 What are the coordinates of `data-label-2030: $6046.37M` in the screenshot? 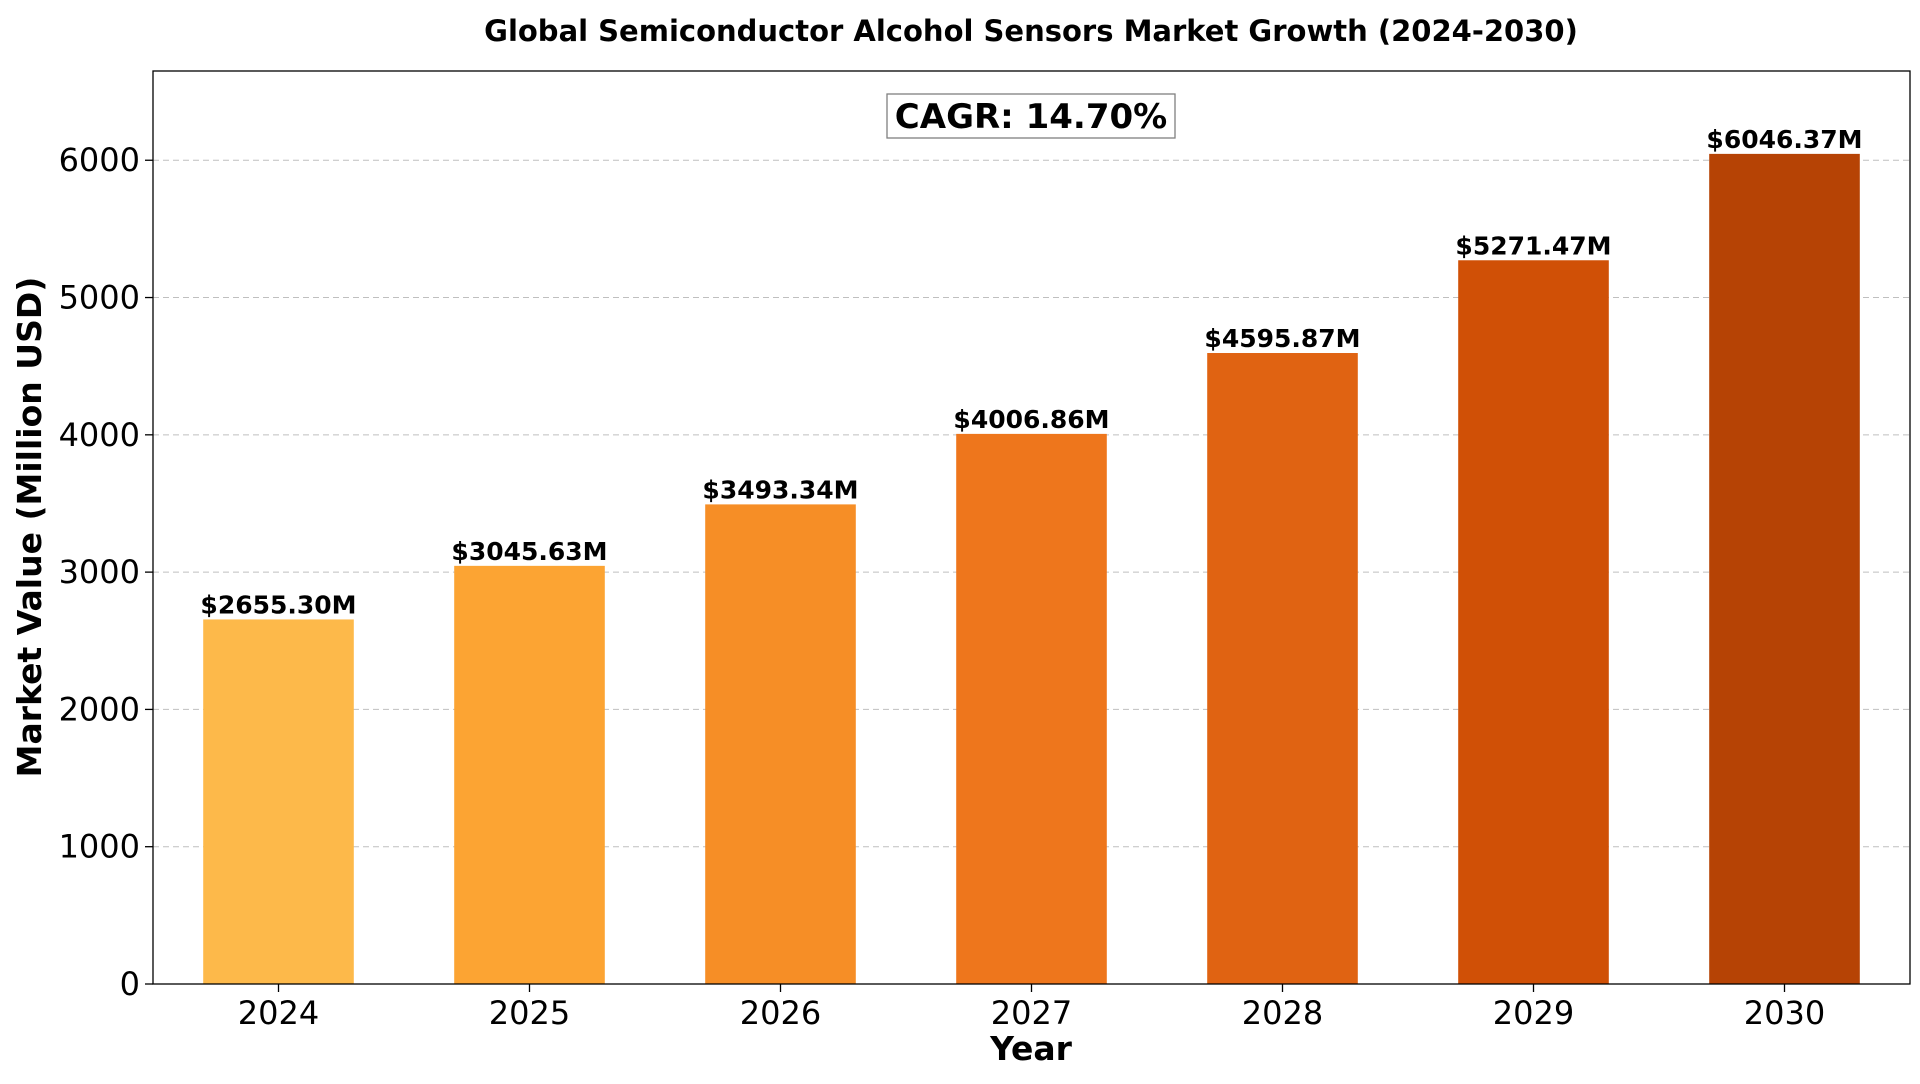 It's located at (1784, 139).